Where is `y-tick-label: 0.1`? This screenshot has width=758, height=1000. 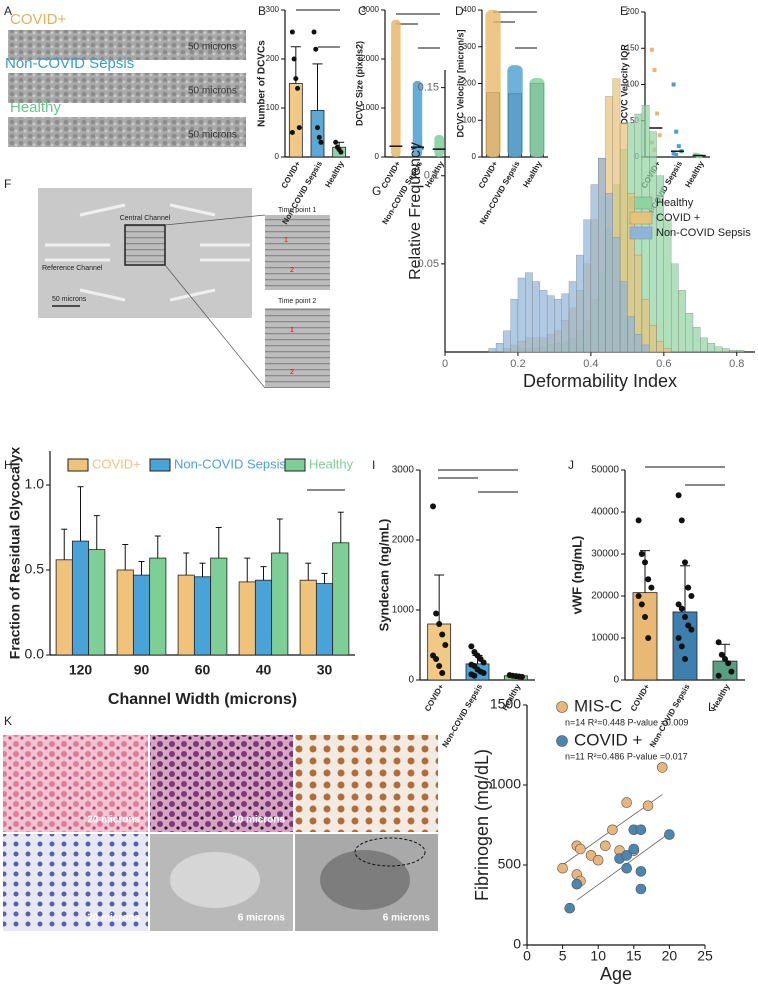
y-tick-label: 0.1 is located at coordinates (431, 176).